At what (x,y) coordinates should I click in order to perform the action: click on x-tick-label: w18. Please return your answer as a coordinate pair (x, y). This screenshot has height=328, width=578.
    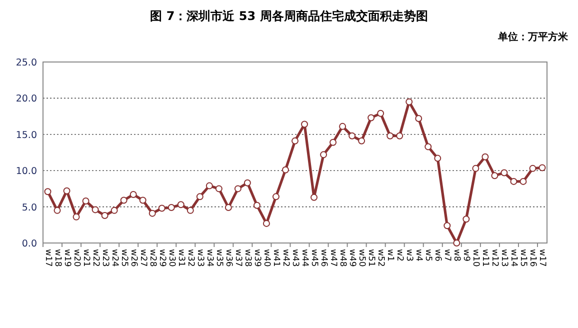
    Looking at the image, I should click on (57, 258).